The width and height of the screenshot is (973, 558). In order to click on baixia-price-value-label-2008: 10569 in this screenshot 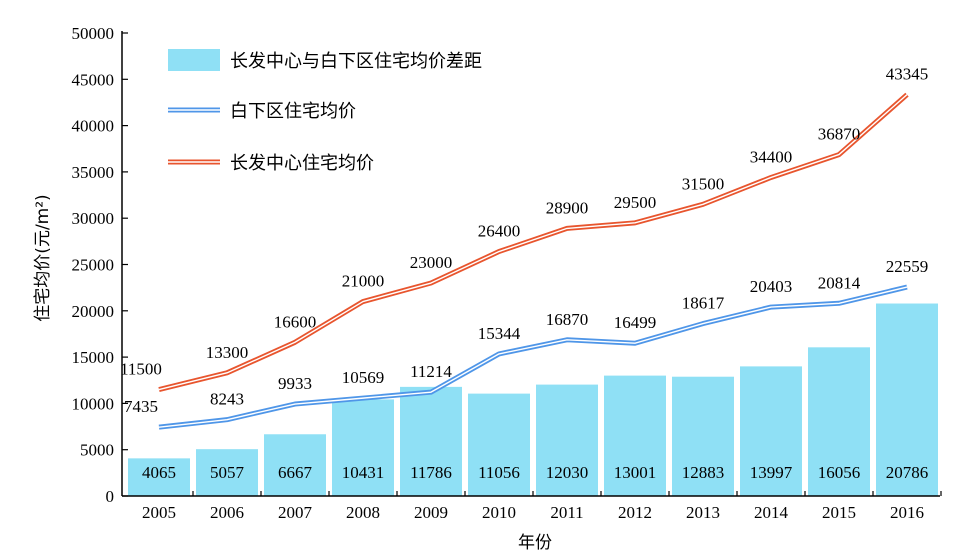, I will do `click(363, 377)`.